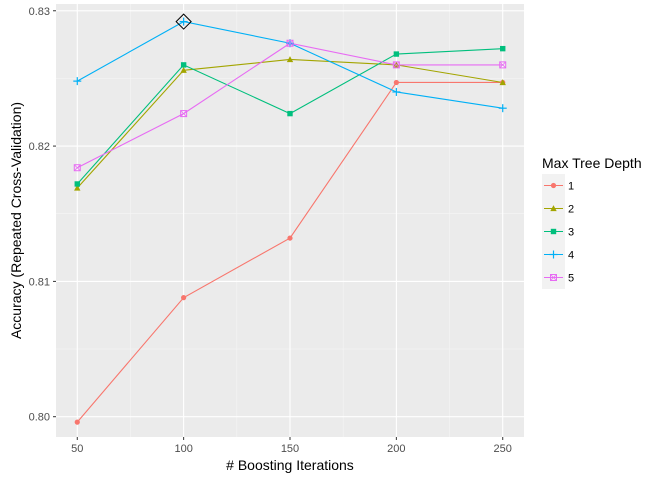 Image resolution: width=672 pixels, height=480 pixels. I want to click on x-tick-label: 50, so click(77, 449).